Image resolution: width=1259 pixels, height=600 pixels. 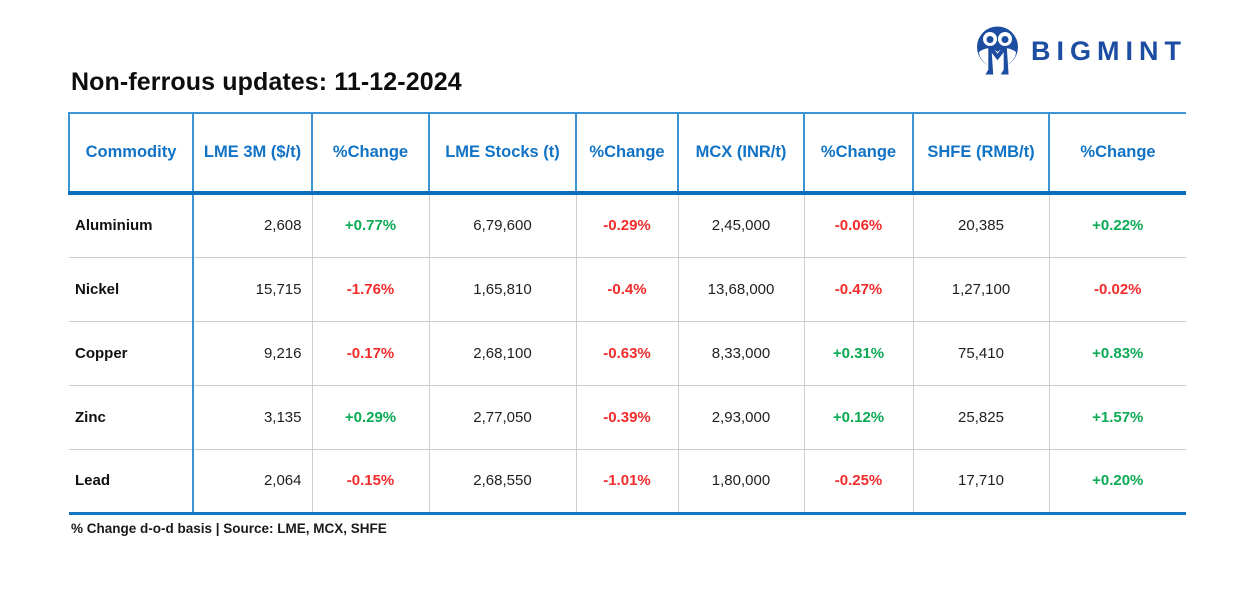 What do you see at coordinates (741, 417) in the screenshot?
I see `value-cell: 2,93,000` at bounding box center [741, 417].